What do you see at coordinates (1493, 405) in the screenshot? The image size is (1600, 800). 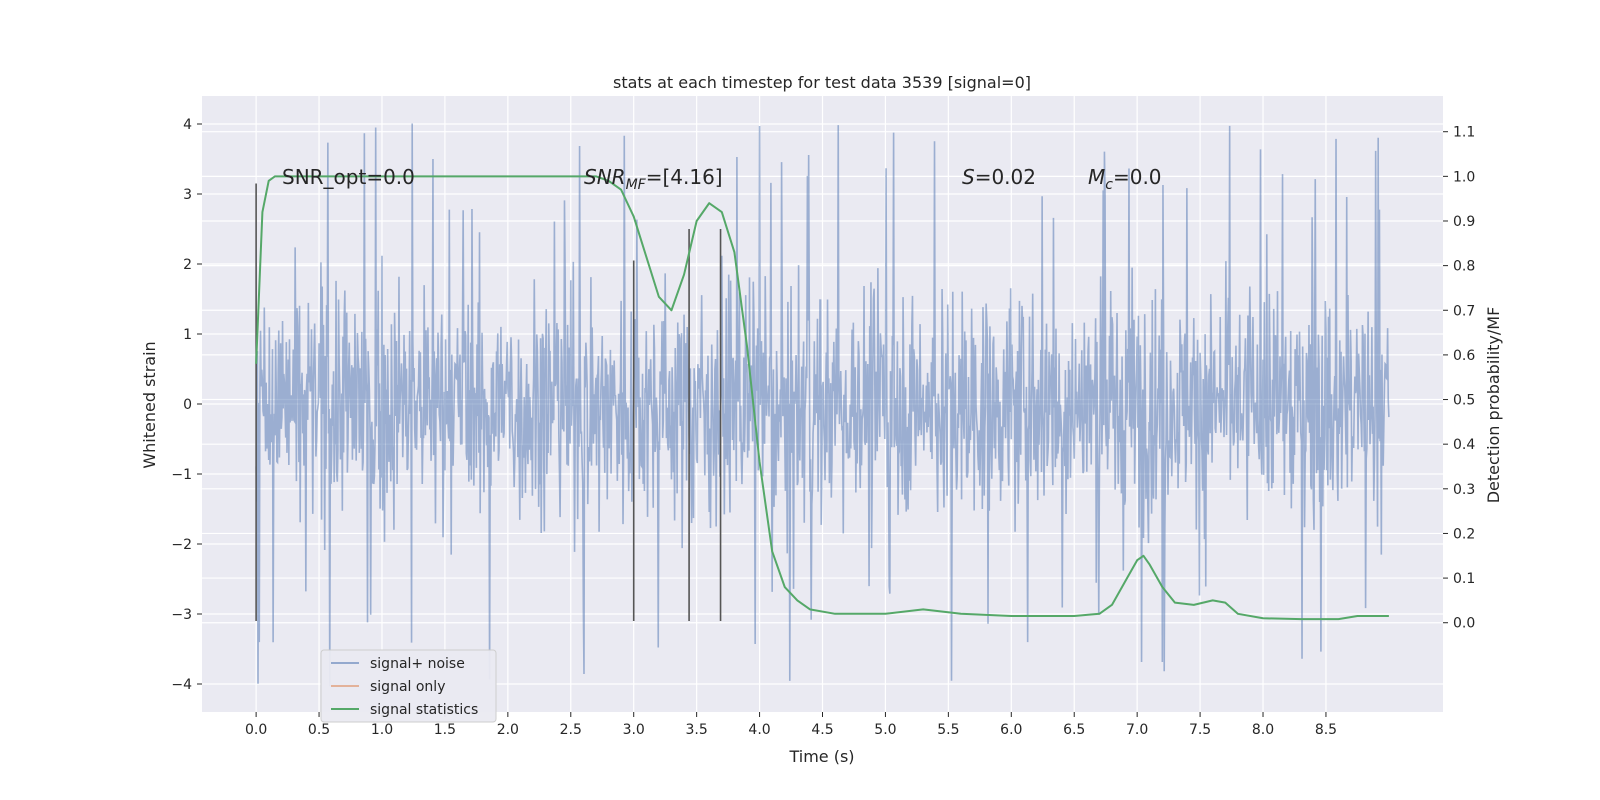 I see `y2-axis-label: Detection probability/MF` at bounding box center [1493, 405].